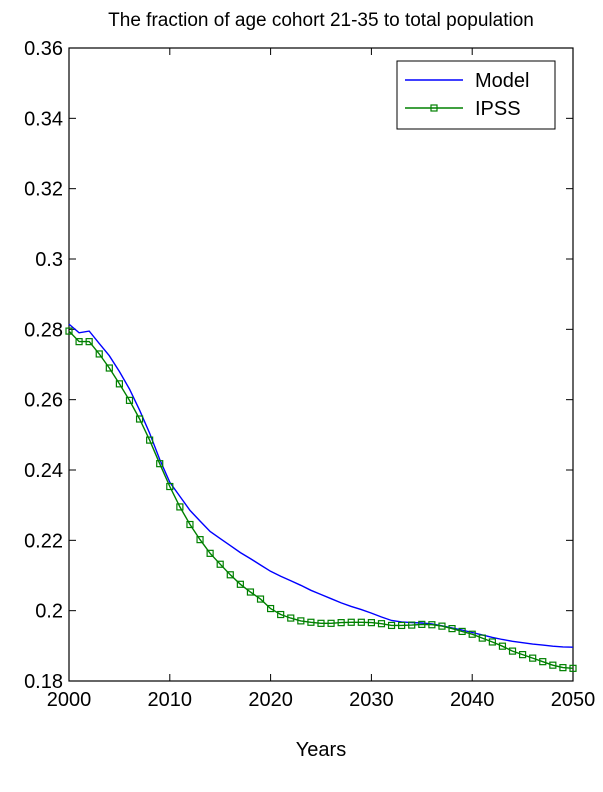  I want to click on legend: Model IPSS, so click(476, 95).